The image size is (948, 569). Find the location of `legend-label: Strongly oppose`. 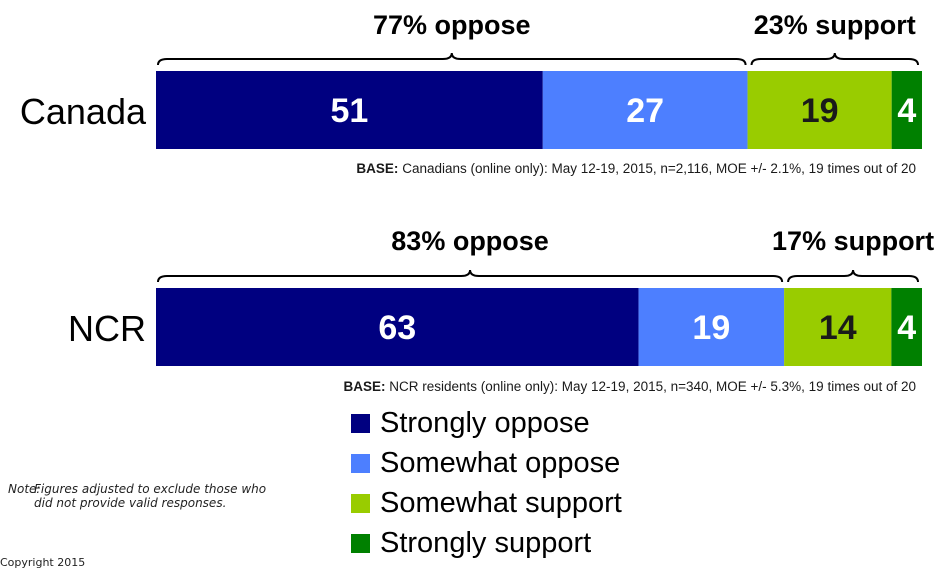

legend-label: Strongly oppose is located at coordinates (485, 423).